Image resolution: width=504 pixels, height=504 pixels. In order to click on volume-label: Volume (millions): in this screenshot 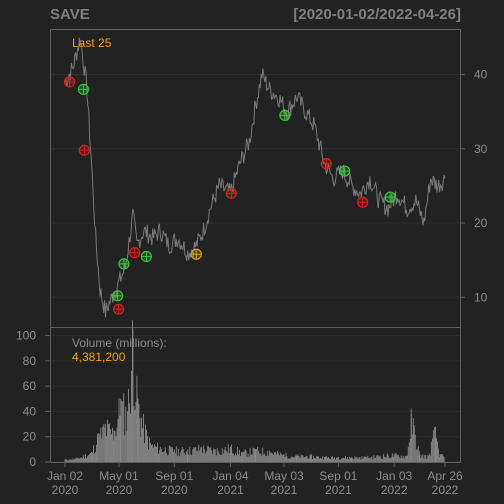, I will do `click(119, 343)`.